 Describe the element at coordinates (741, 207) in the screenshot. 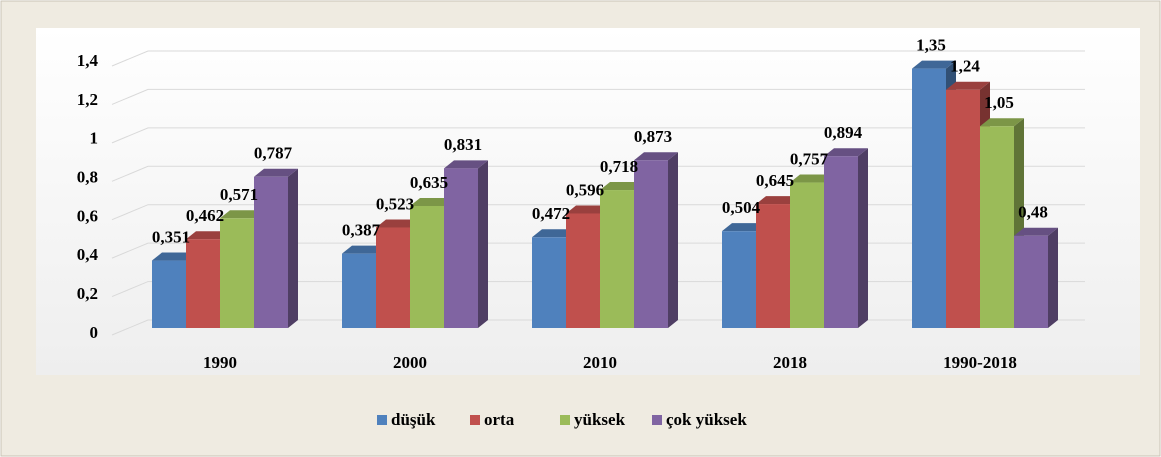

I see `data-label: 0,504` at that location.